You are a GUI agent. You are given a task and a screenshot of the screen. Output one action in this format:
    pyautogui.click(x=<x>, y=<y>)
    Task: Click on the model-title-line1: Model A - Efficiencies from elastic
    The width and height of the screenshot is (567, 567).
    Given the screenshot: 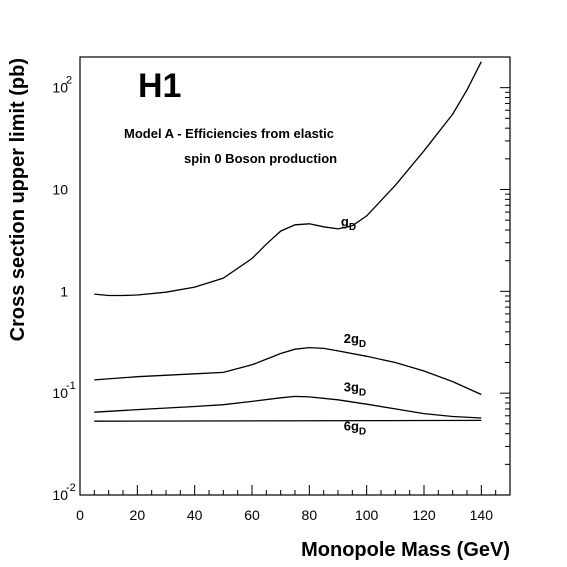 What is the action you would take?
    pyautogui.click(x=229, y=133)
    